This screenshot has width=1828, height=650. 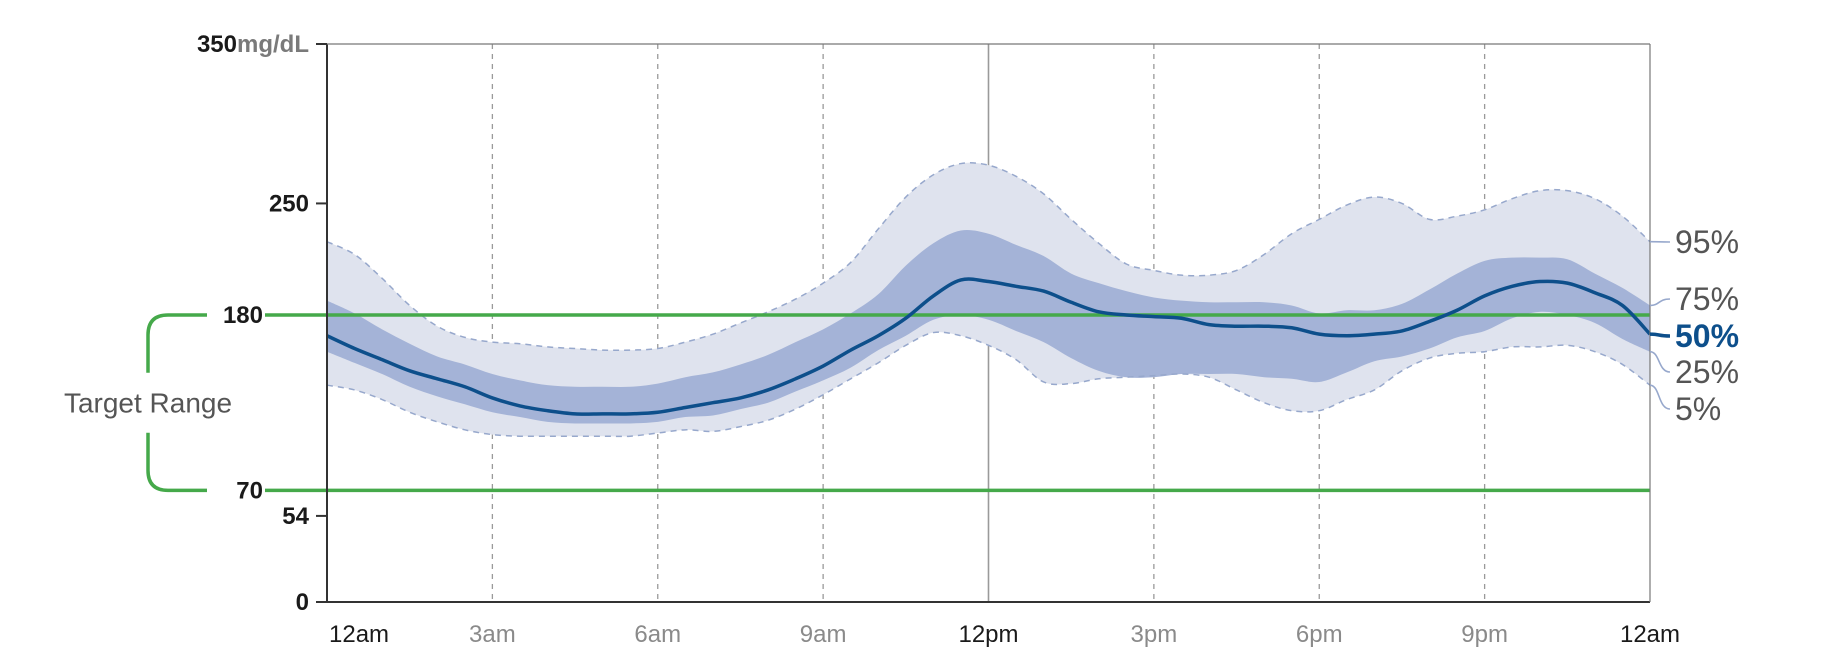 What do you see at coordinates (988, 634) in the screenshot?
I see `x-tick-label-4: 12pm` at bounding box center [988, 634].